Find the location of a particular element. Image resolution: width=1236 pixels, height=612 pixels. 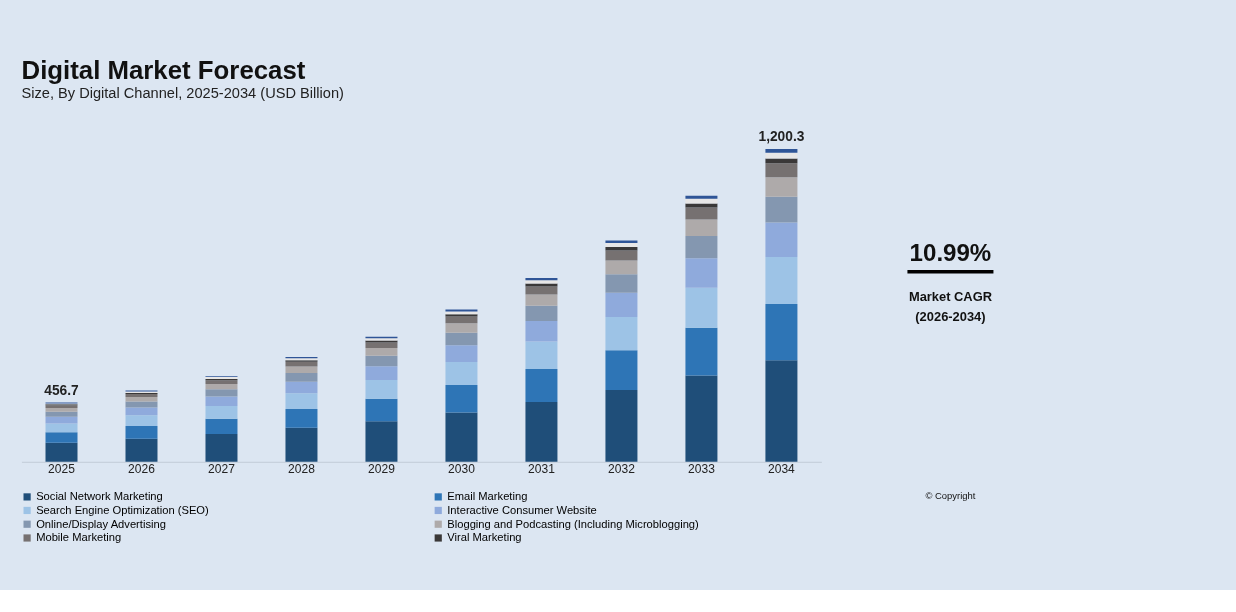

chart-title: Digital Market Forecast is located at coordinates (163, 70).